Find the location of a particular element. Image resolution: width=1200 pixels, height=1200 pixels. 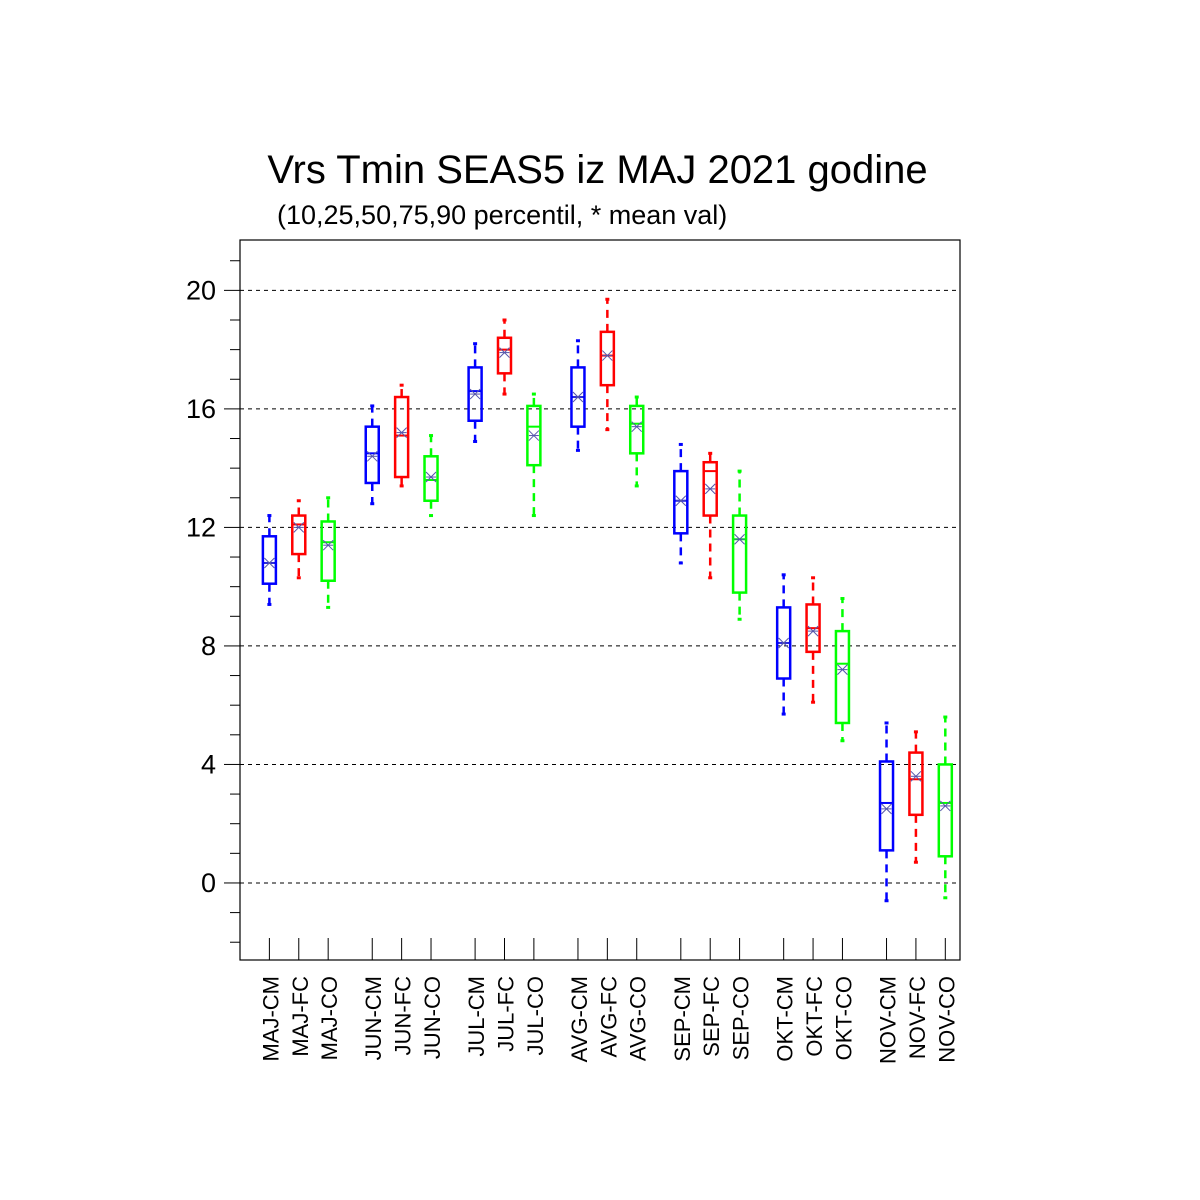

x-tick-label: OKT-FC is located at coordinates (814, 1016).